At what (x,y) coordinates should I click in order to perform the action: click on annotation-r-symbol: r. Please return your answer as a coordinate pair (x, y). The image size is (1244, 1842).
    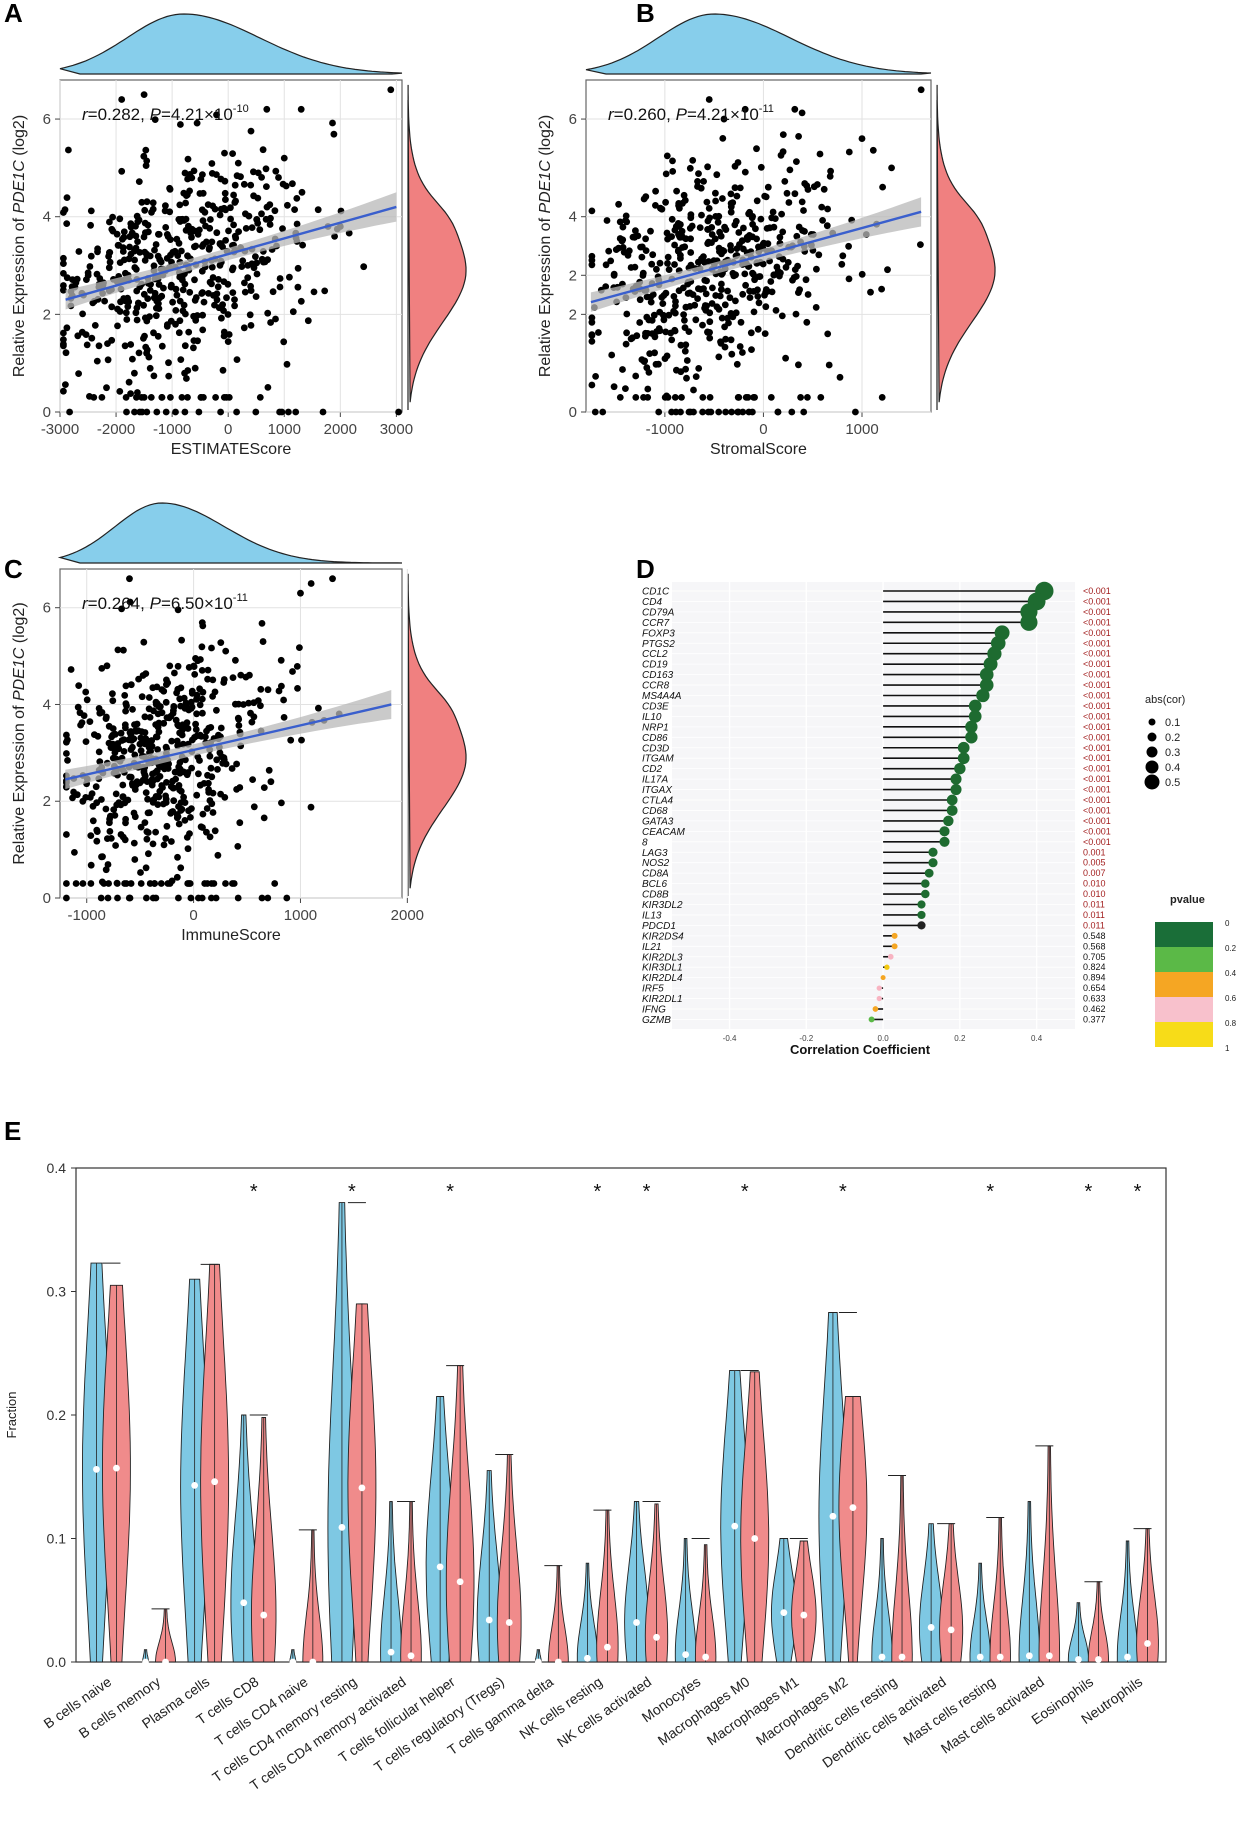
    Looking at the image, I should click on (85, 114).